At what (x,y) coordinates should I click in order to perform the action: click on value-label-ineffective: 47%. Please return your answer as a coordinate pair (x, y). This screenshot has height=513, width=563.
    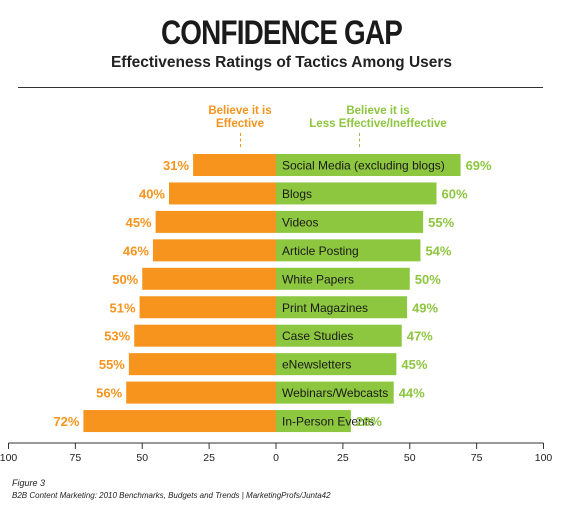
    Looking at the image, I should click on (420, 336).